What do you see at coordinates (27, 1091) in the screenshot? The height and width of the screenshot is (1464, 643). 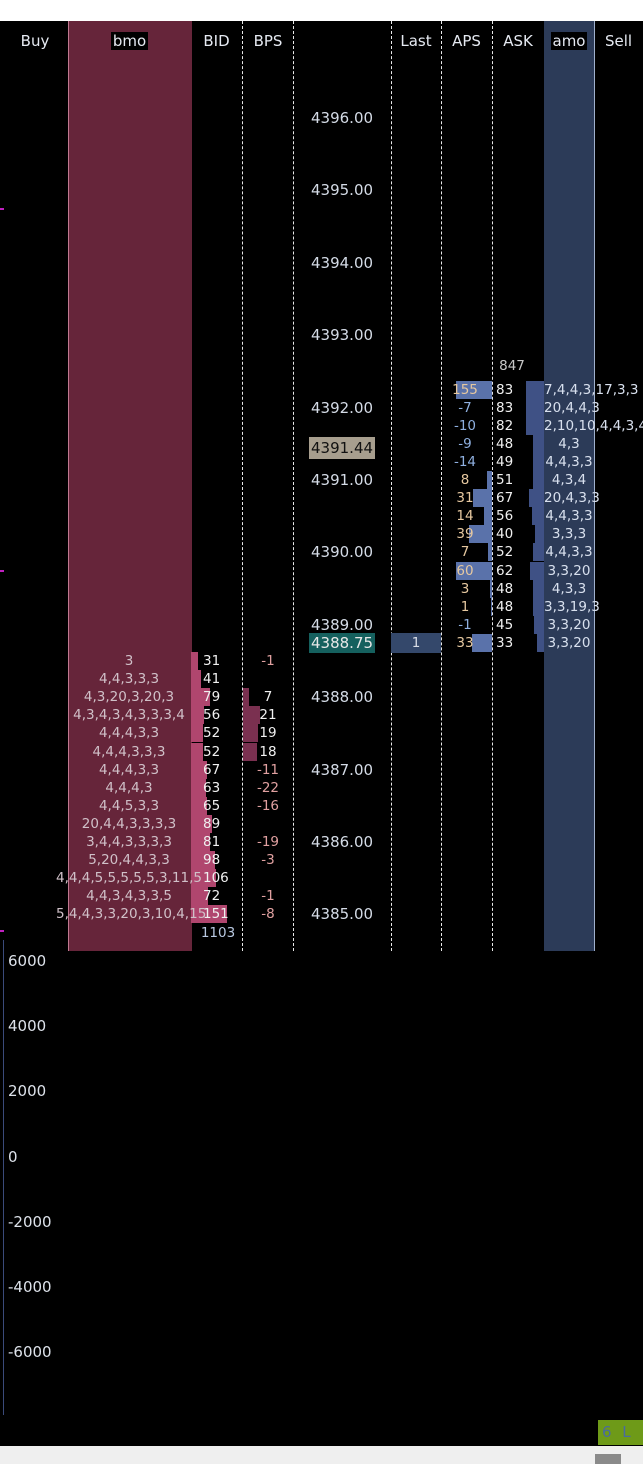 I see `axis-tick-label: 2000` at bounding box center [27, 1091].